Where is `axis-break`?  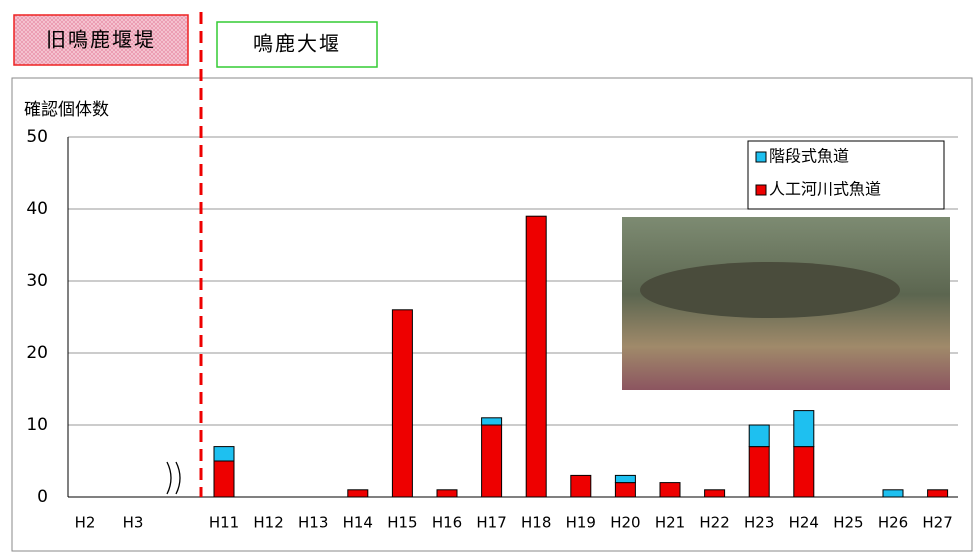
axis-break is located at coordinates (173, 478).